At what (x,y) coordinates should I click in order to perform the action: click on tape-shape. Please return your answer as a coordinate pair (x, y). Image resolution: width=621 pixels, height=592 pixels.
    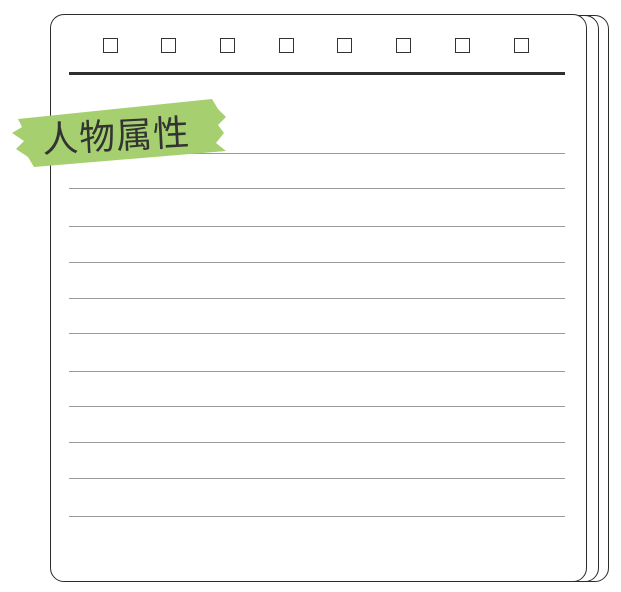
    Looking at the image, I should click on (119, 133).